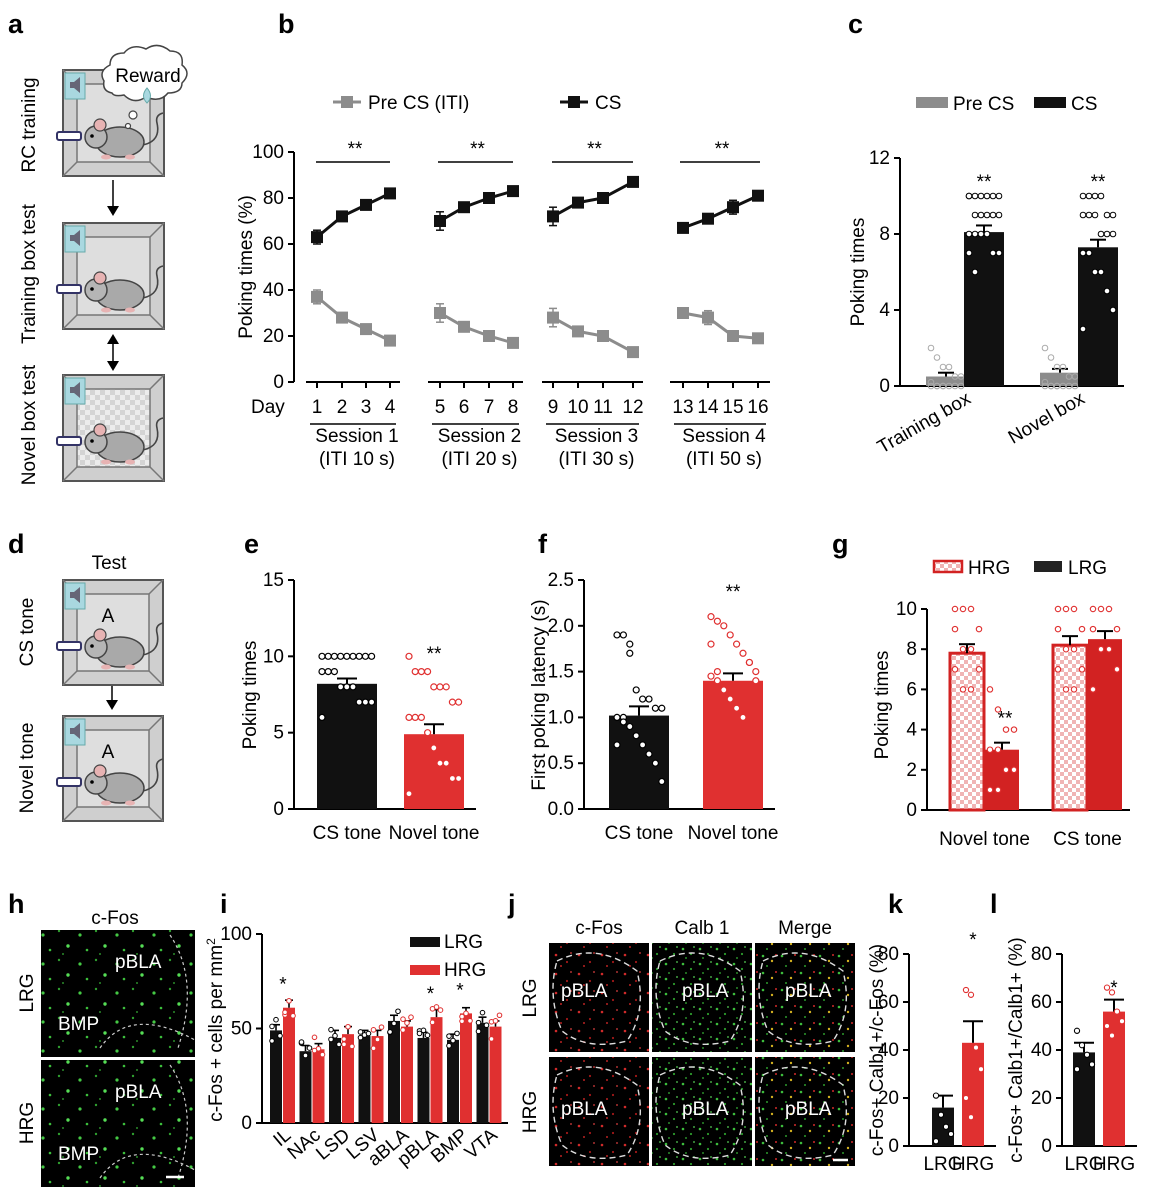  I want to click on x-tick-label: 13, so click(682, 407).